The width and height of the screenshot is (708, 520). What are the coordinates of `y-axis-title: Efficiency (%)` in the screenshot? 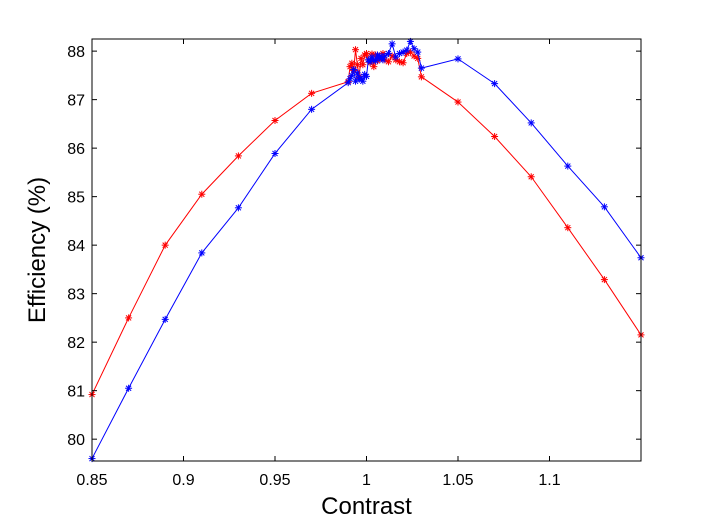 It's located at (37, 250).